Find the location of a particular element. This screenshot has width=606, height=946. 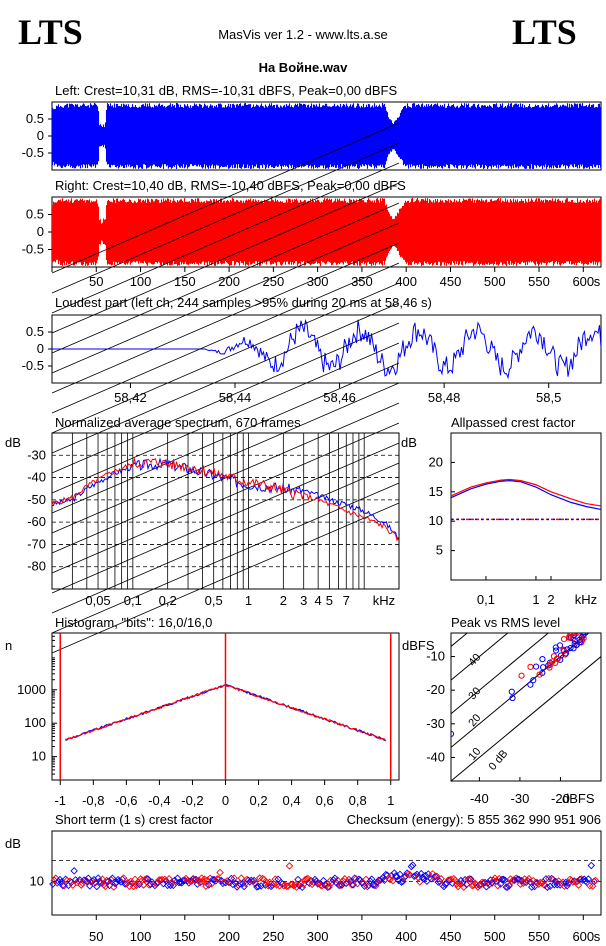

x-tick-label: 350 is located at coordinates (362, 936).